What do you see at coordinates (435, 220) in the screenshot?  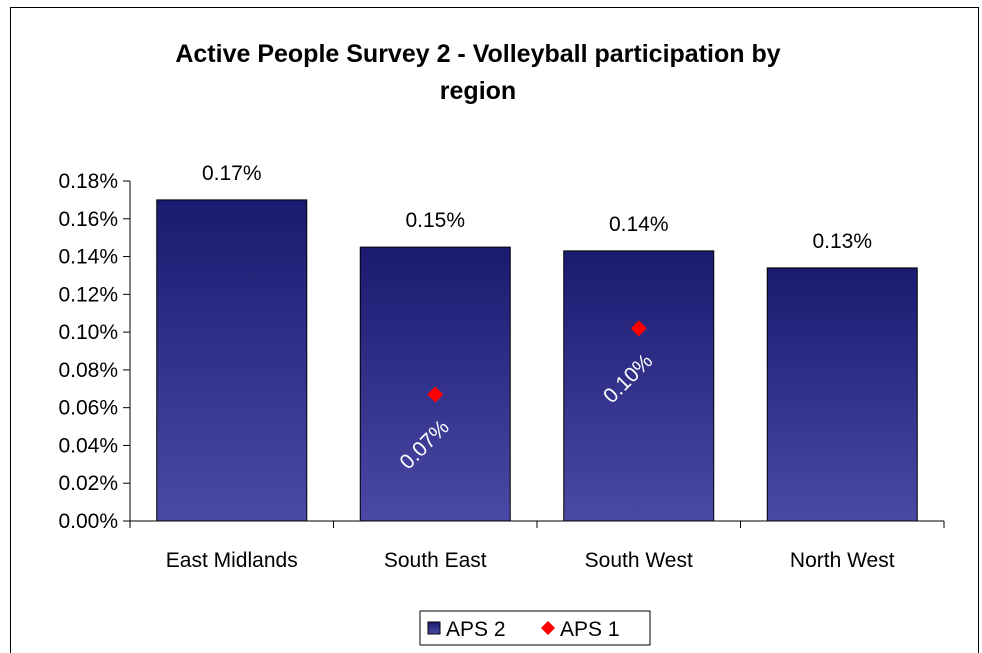 I see `bar-value-label: 0.15%` at bounding box center [435, 220].